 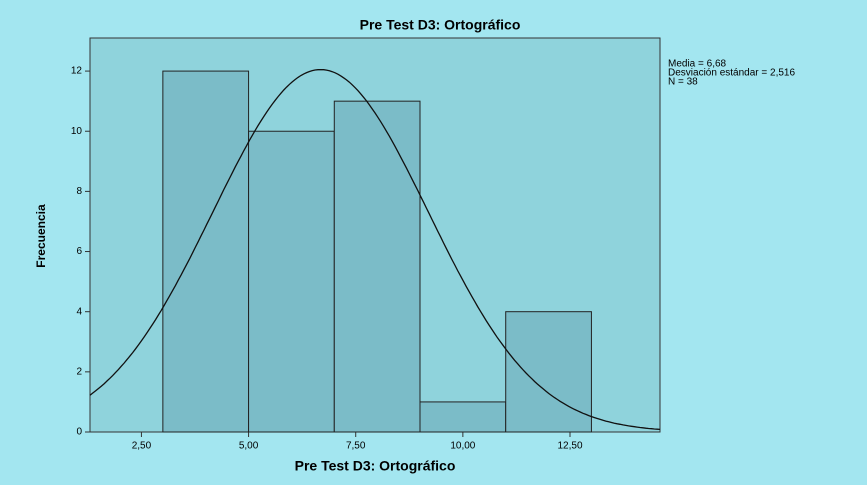 What do you see at coordinates (79, 191) in the screenshot?
I see `y-tick-label: 8` at bounding box center [79, 191].